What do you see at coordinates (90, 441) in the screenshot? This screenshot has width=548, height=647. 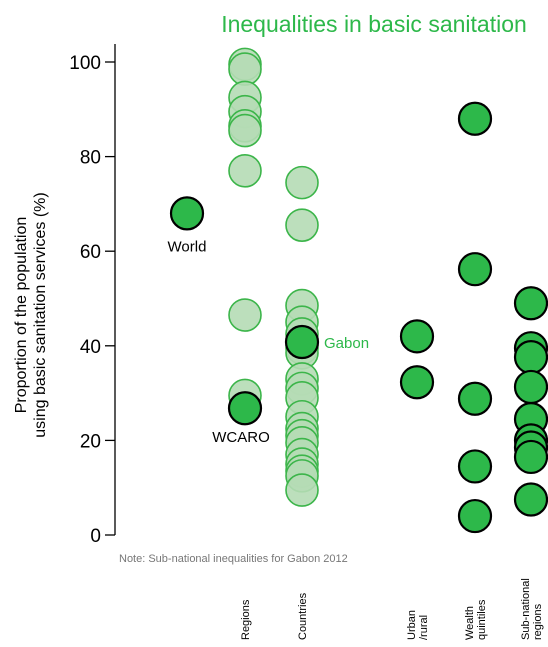 I see `y-tick-label: 20` at bounding box center [90, 441].